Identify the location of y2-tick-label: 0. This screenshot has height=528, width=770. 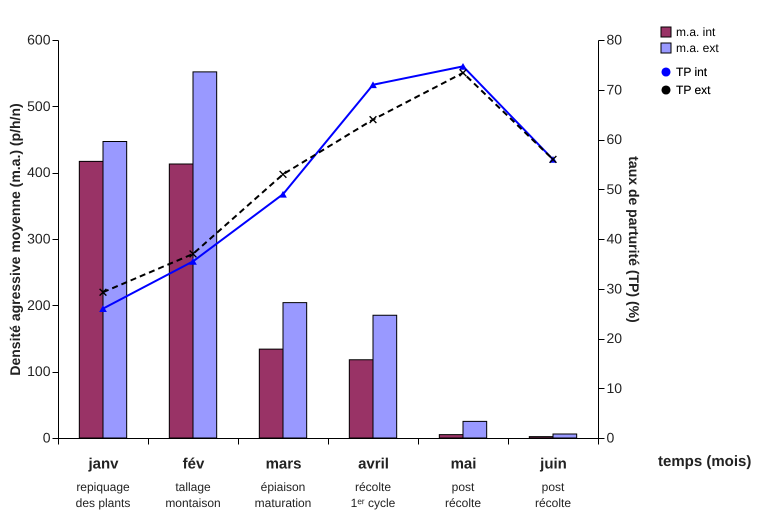
(610, 438).